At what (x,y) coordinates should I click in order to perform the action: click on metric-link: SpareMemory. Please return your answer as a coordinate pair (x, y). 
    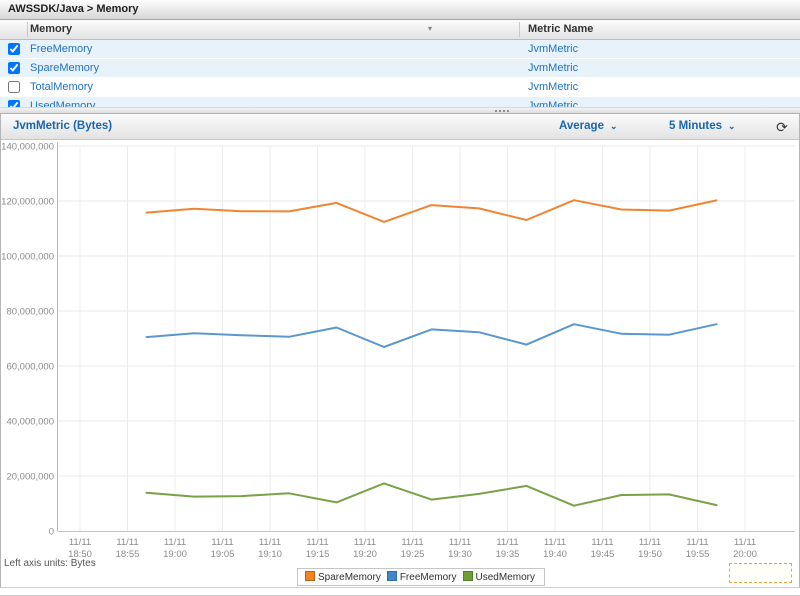
    Looking at the image, I should click on (65, 68).